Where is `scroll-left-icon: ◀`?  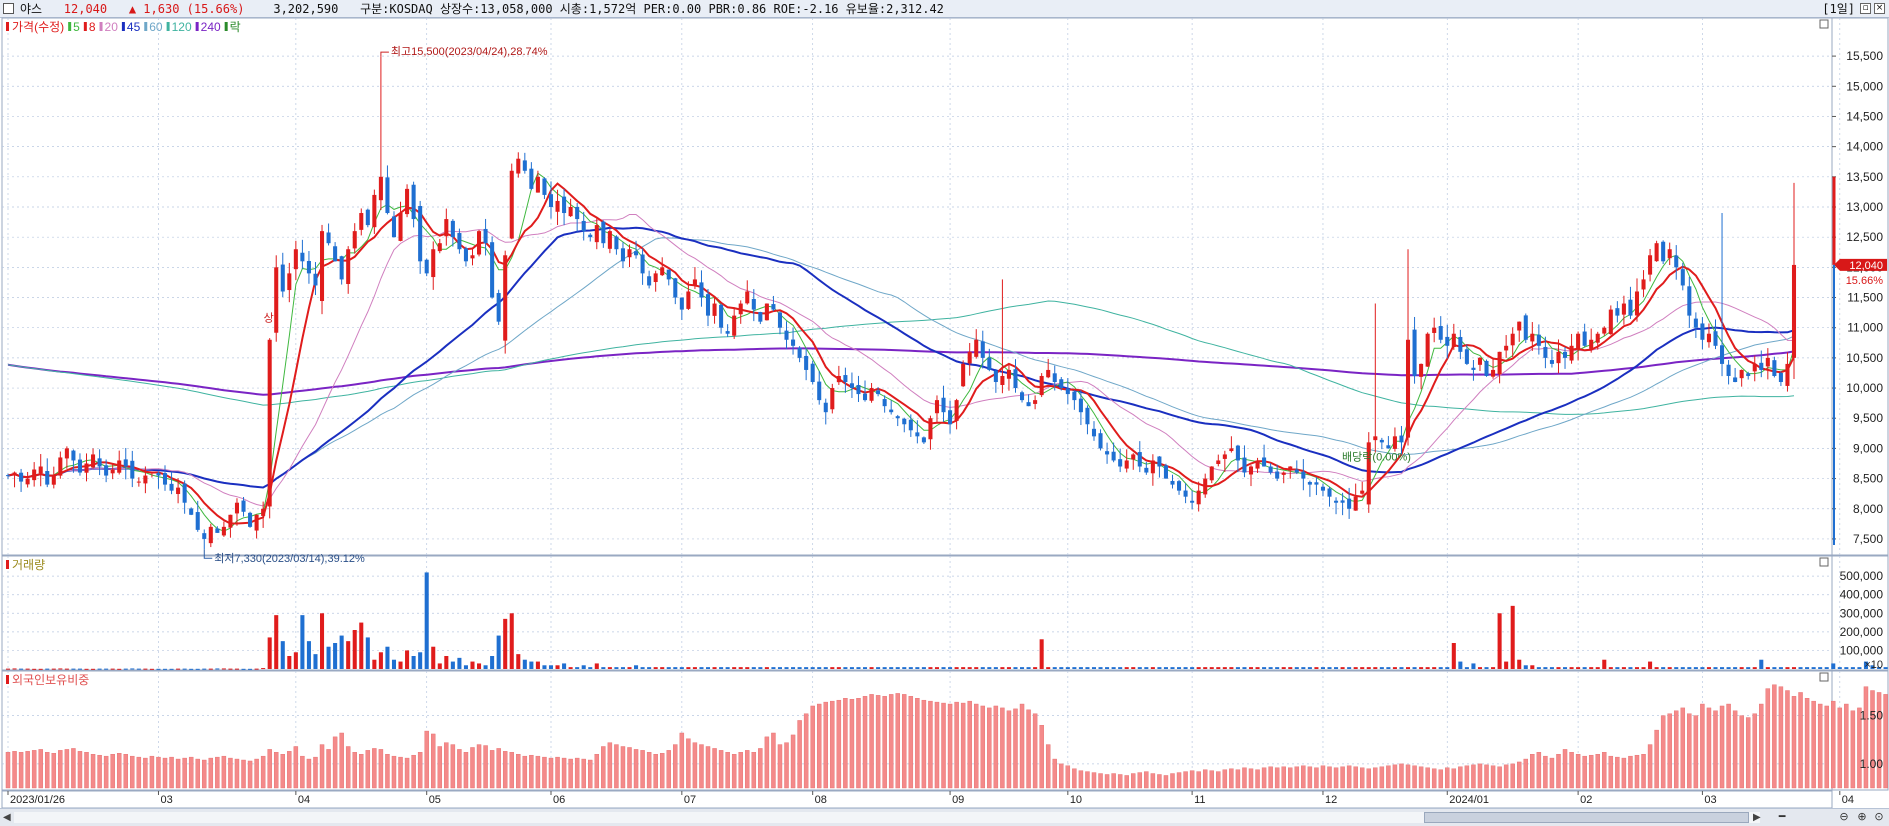 scroll-left-icon: ◀ is located at coordinates (7, 817).